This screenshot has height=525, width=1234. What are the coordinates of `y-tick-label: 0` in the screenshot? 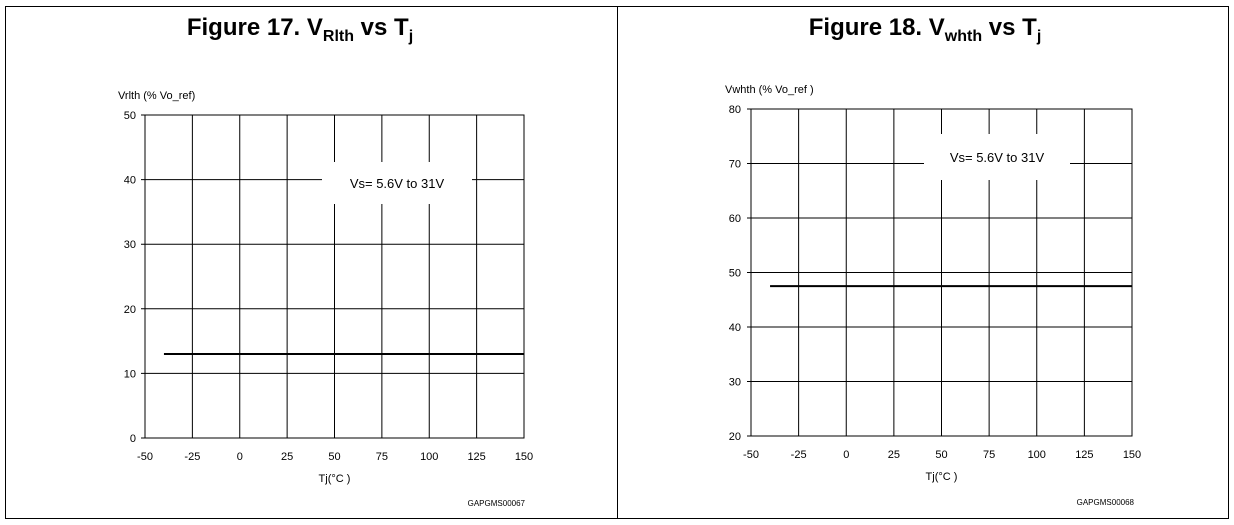 It's located at (133, 439).